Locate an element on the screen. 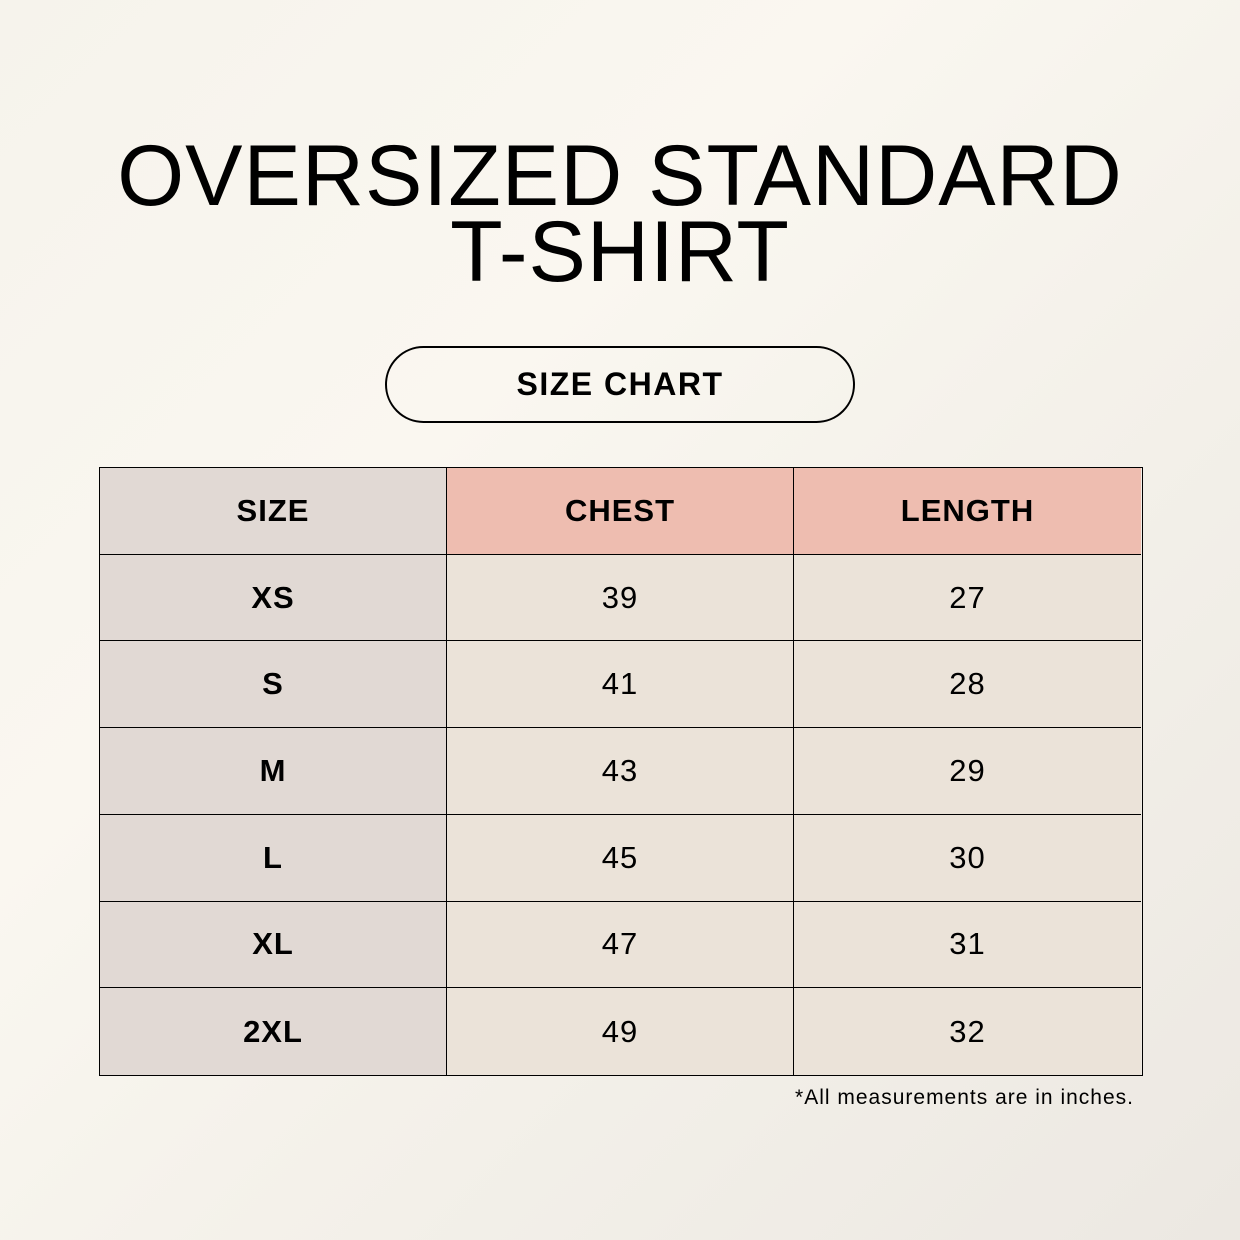 Image resolution: width=1240 pixels, height=1240 pixels. cell-length: 31 is located at coordinates (967, 945).